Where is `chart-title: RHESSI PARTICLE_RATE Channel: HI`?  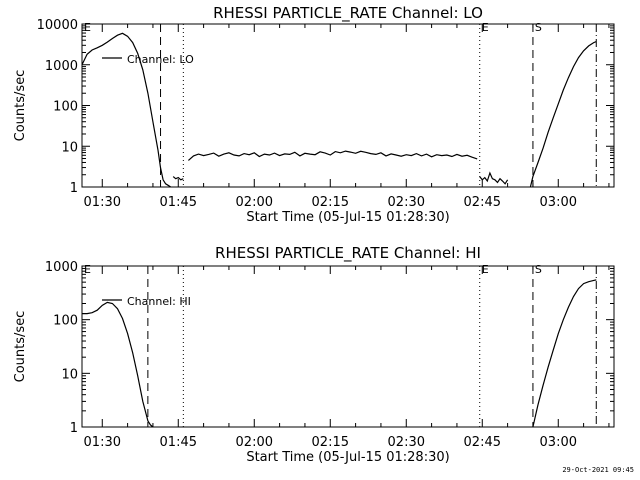
chart-title: RHESSI PARTICLE_RATE Channel: HI is located at coordinates (348, 253).